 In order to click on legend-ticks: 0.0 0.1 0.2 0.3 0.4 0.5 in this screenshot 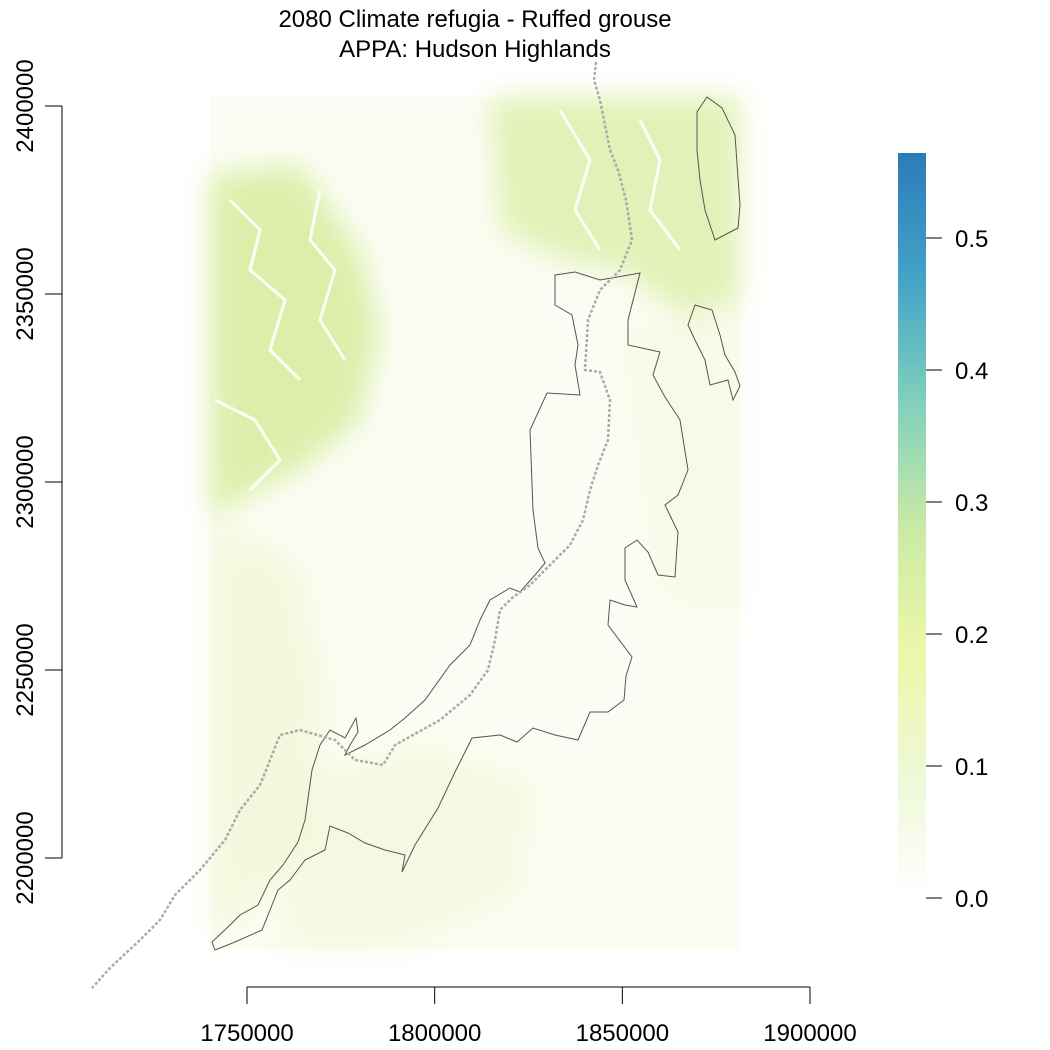, I will do `click(957, 569)`.